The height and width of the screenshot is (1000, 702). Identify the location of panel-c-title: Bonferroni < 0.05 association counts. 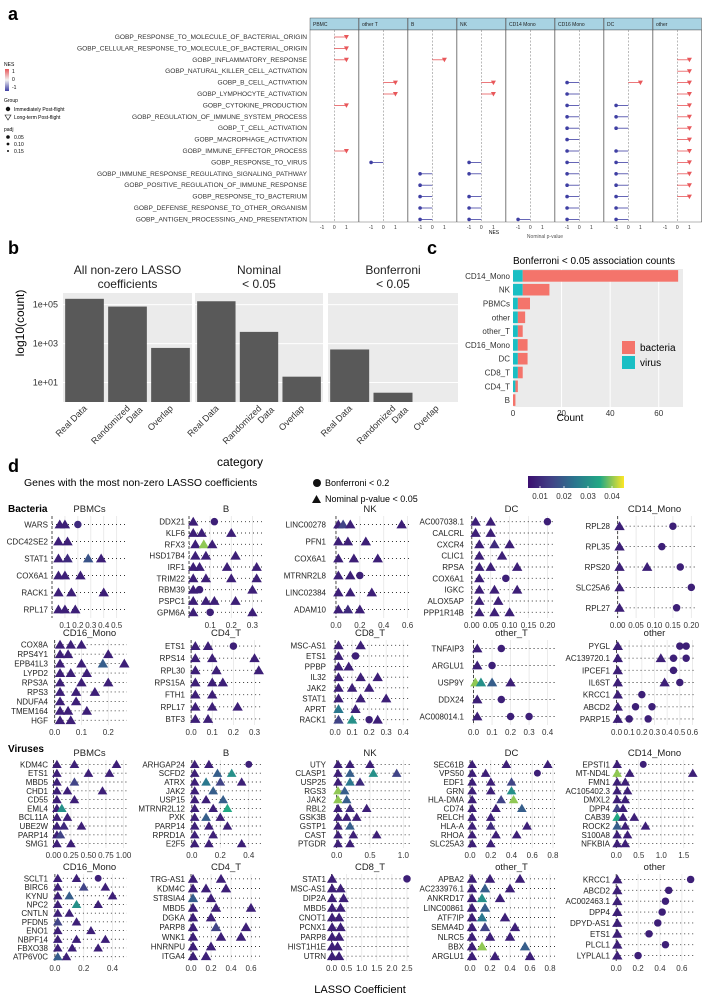
(594, 261).